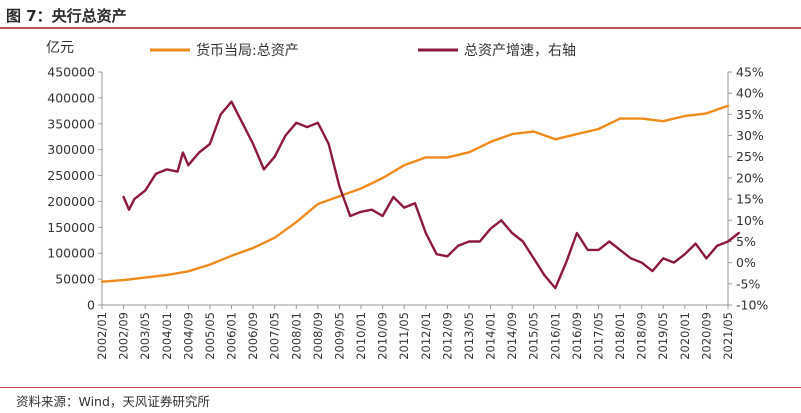 The width and height of the screenshot is (801, 413). What do you see at coordinates (746, 262) in the screenshot?
I see `right-tick-label: 0%` at bounding box center [746, 262].